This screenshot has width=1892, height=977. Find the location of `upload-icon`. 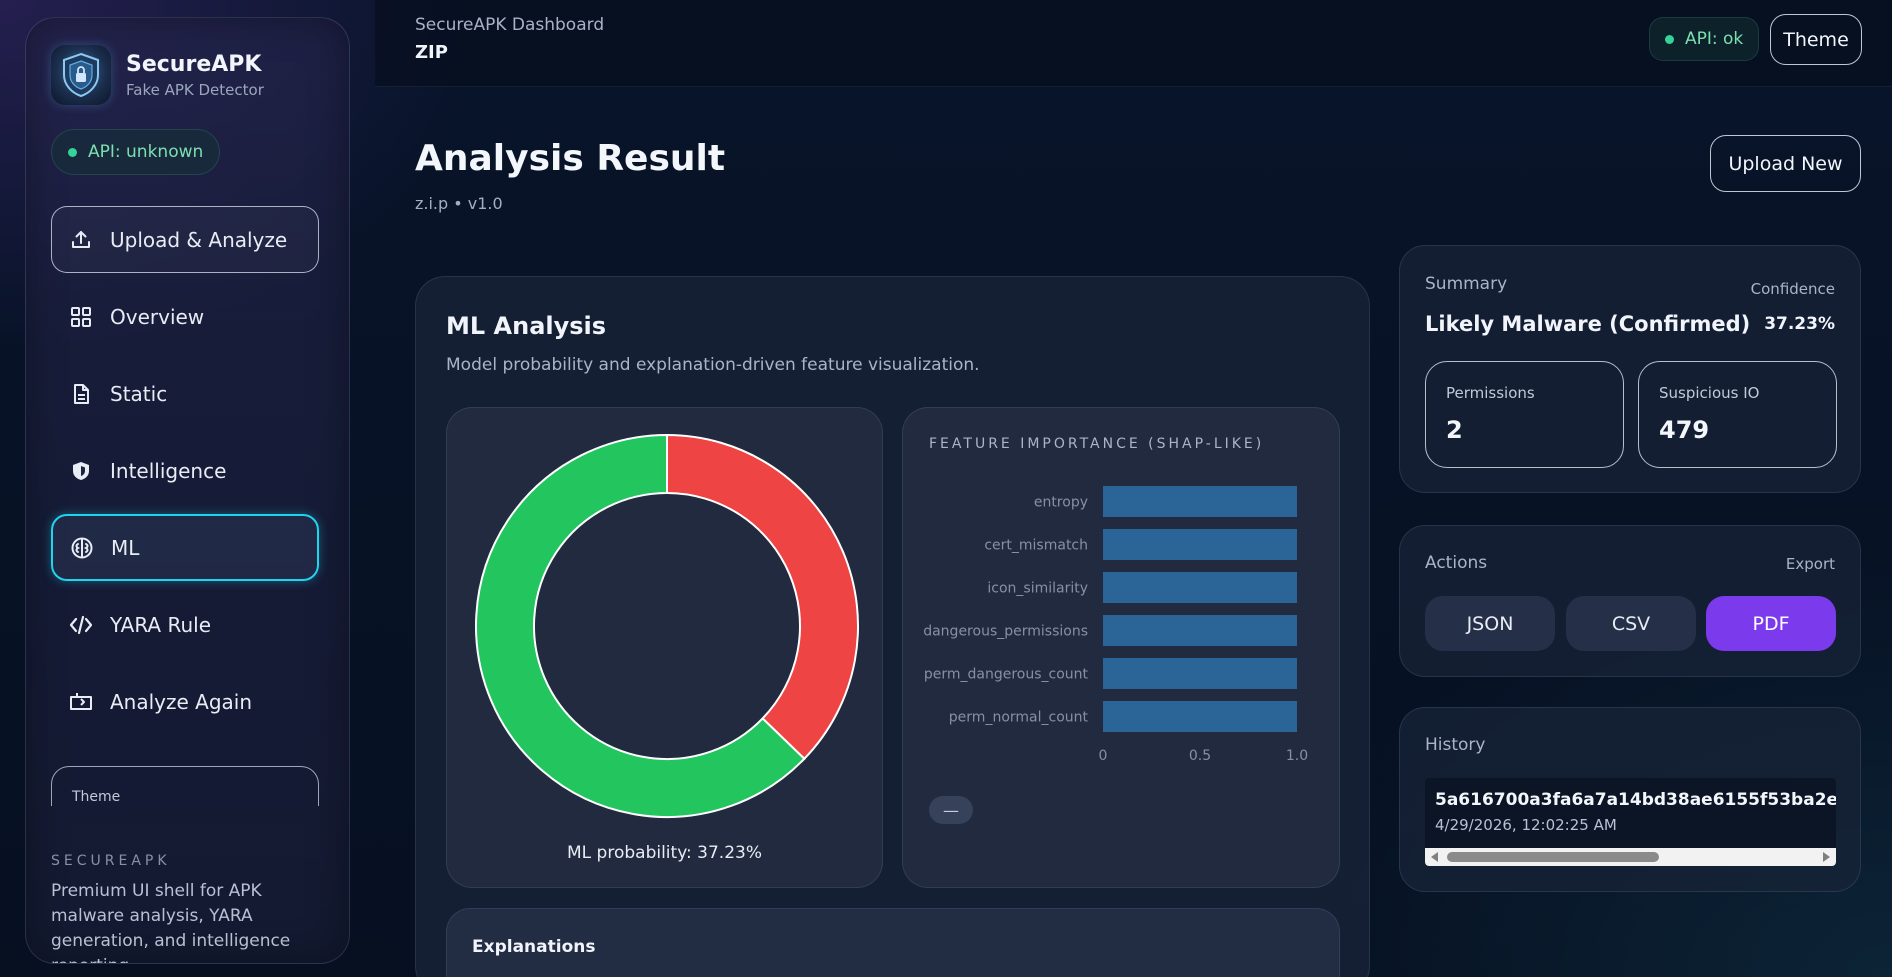

upload-icon is located at coordinates (81, 240).